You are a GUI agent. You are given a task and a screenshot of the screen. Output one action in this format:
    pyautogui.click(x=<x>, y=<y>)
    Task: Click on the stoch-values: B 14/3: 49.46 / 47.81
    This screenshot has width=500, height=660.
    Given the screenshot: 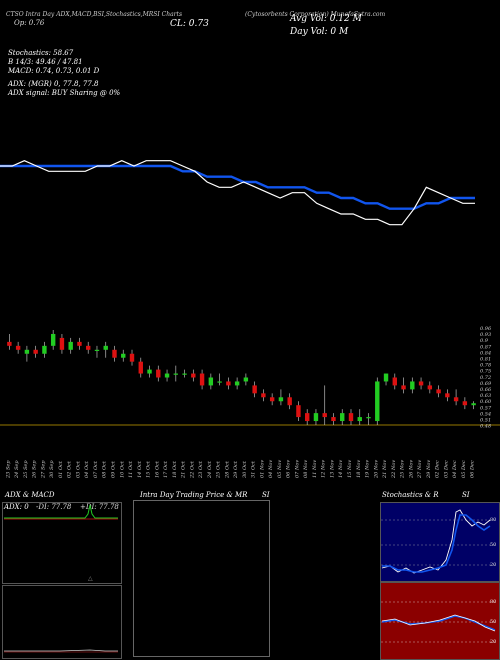 What is the action you would take?
    pyautogui.click(x=45, y=62)
    